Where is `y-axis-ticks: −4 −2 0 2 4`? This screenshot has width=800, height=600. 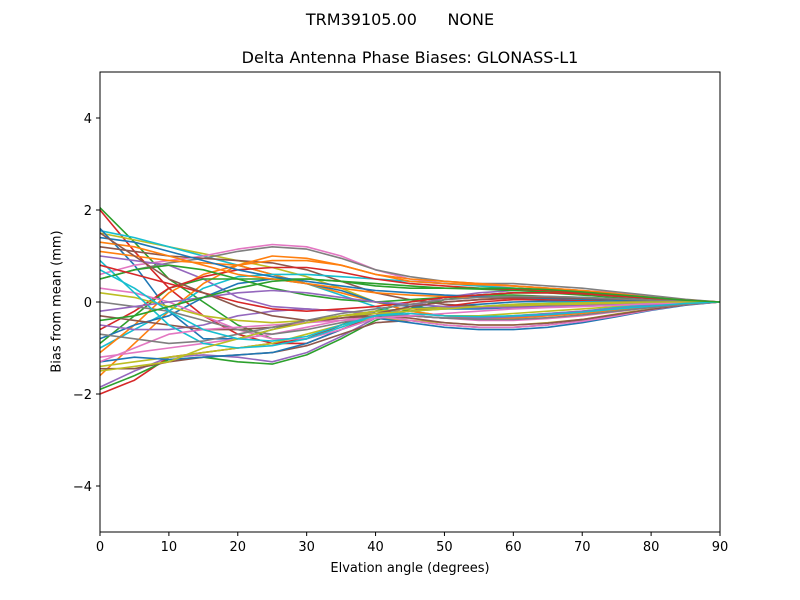
y-axis-ticks: −4 −2 0 2 4 is located at coordinates (86, 303).